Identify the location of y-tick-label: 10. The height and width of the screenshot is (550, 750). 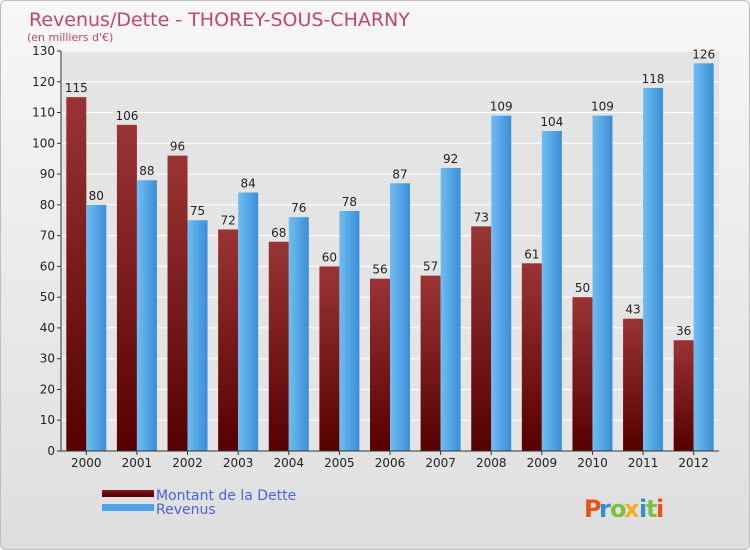
(47, 420).